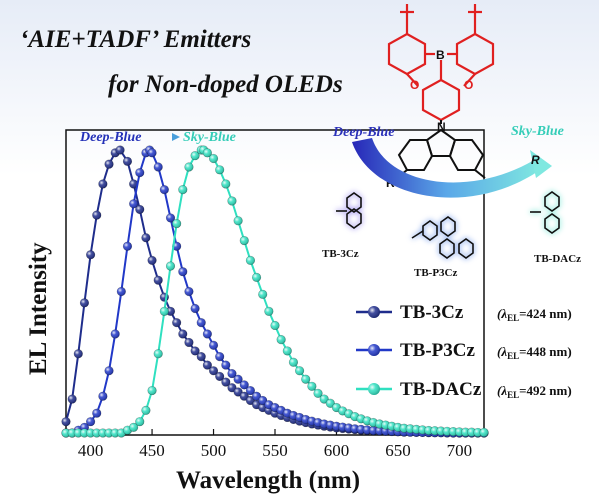 This screenshot has height=502, width=599. I want to click on x-tick-label: 650, so click(398, 450).